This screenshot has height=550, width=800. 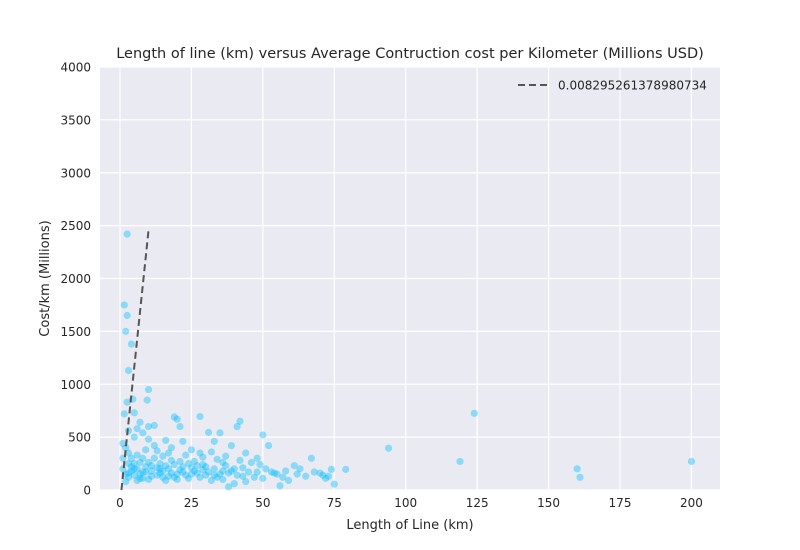 What do you see at coordinates (75, 279) in the screenshot?
I see `y-tick-label: 2000` at bounding box center [75, 279].